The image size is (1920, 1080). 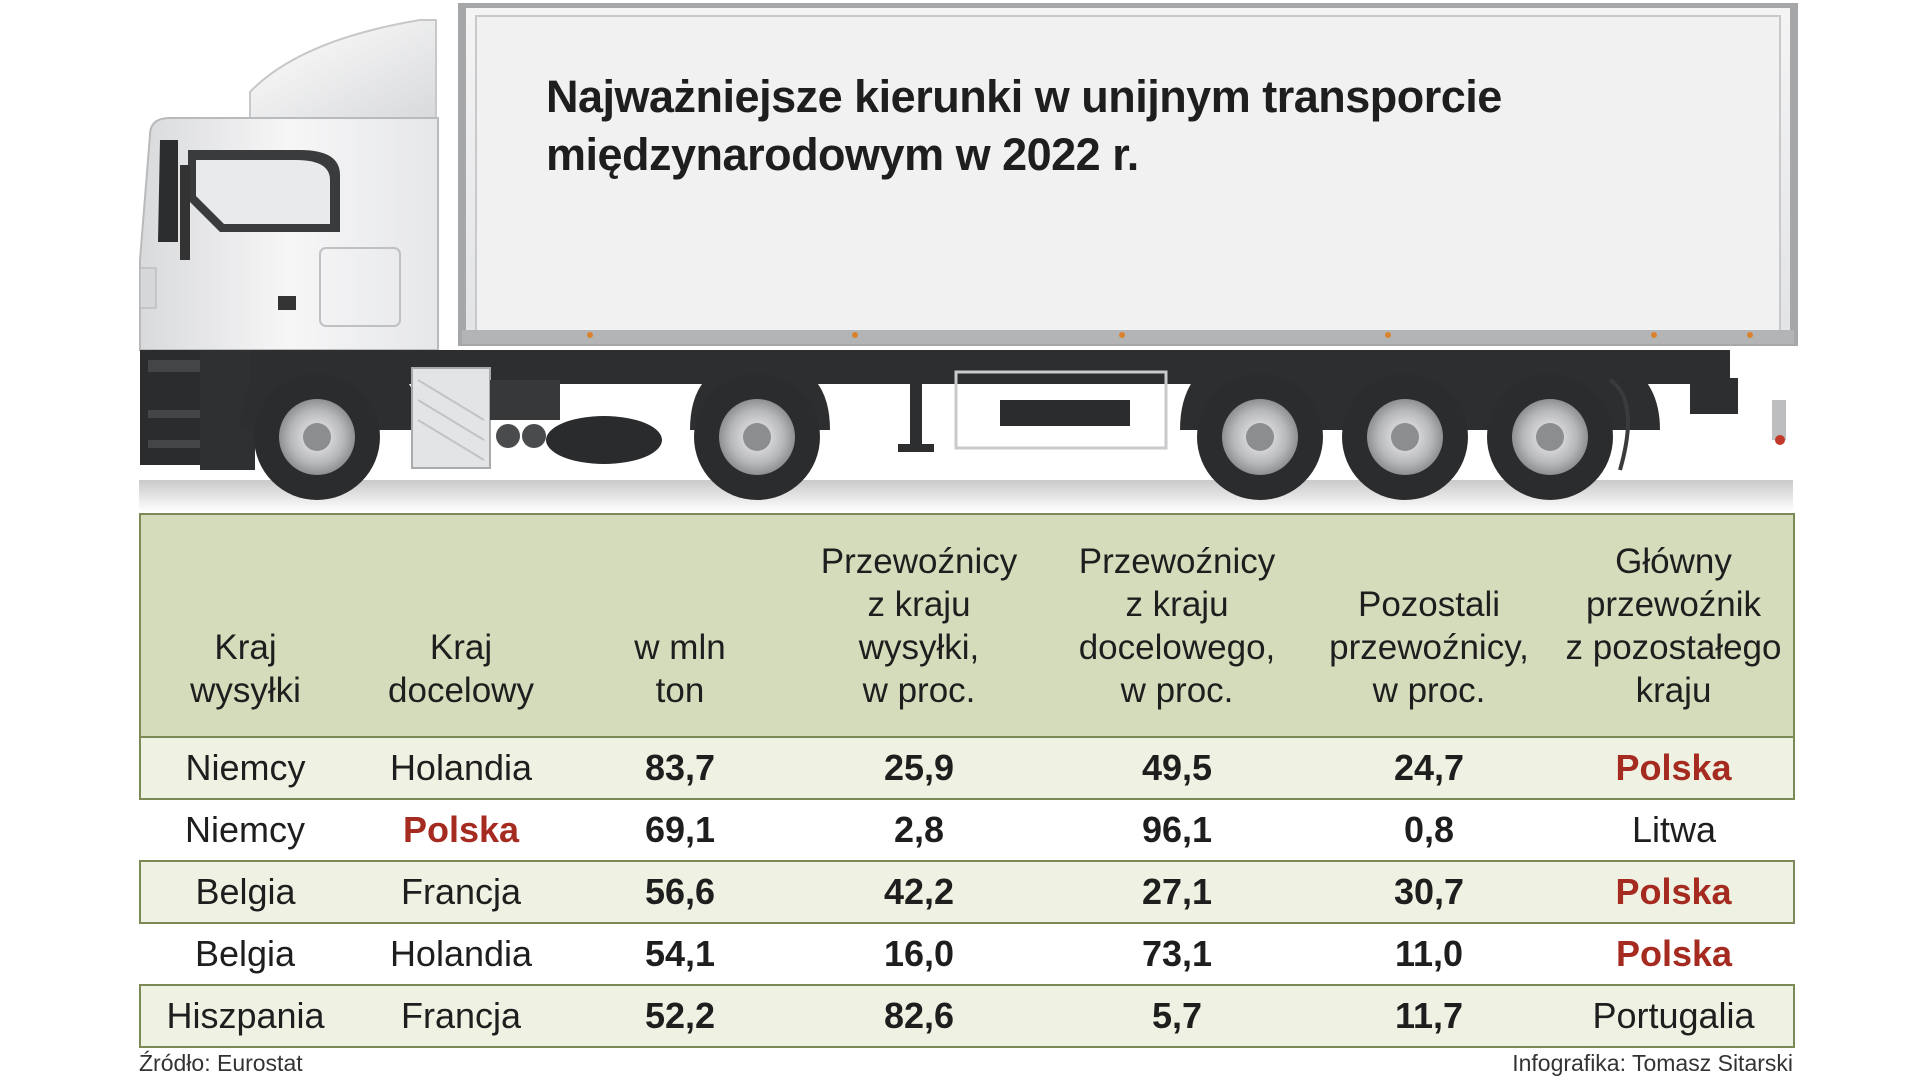 What do you see at coordinates (919, 1016) in the screenshot?
I see `cell-origin-carriers: 82,6` at bounding box center [919, 1016].